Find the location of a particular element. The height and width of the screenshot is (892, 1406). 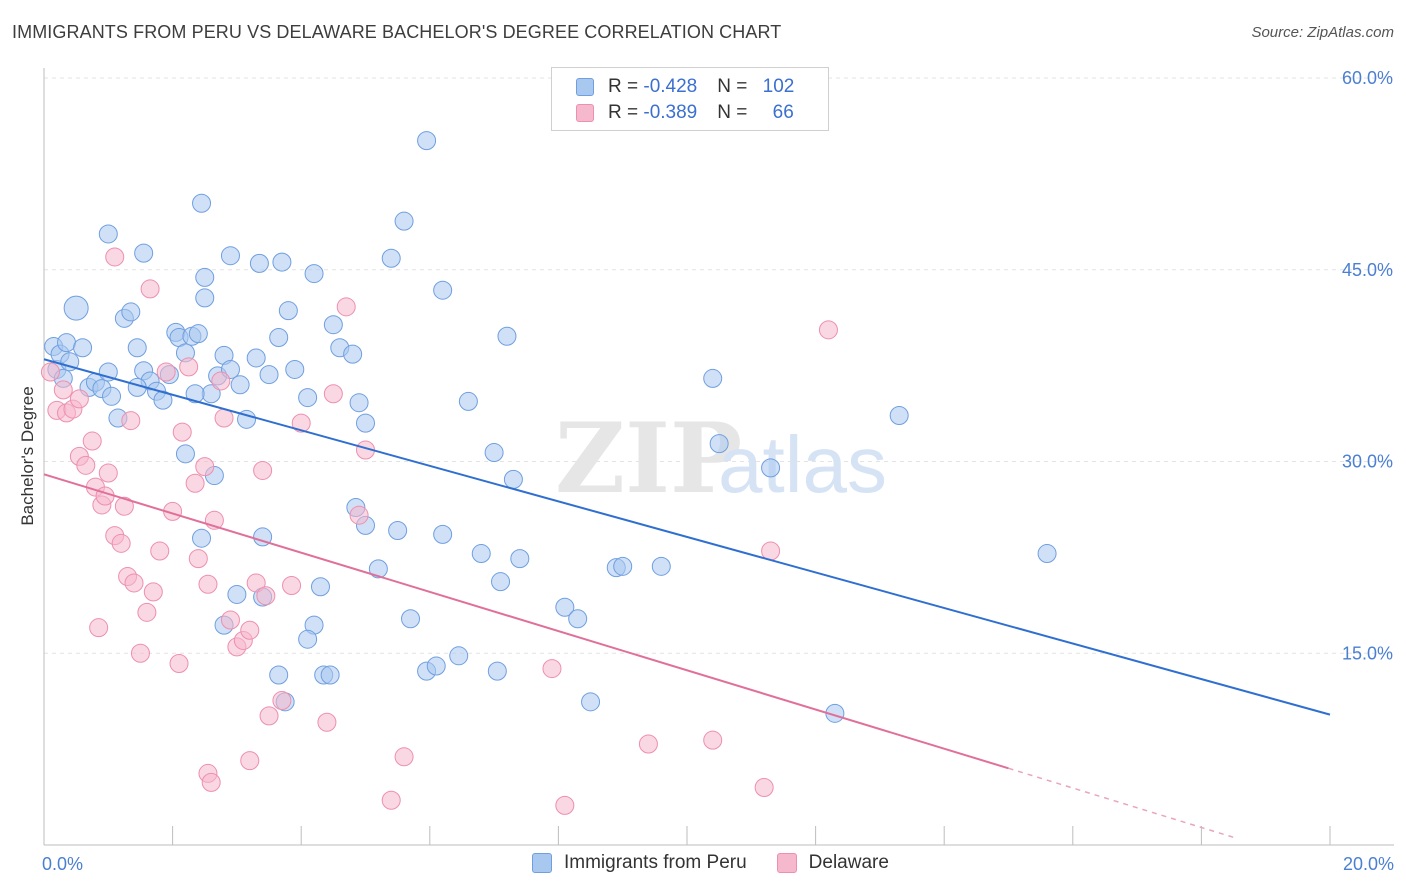

watermark-zip: ZIP is located at coordinates (648, 458).